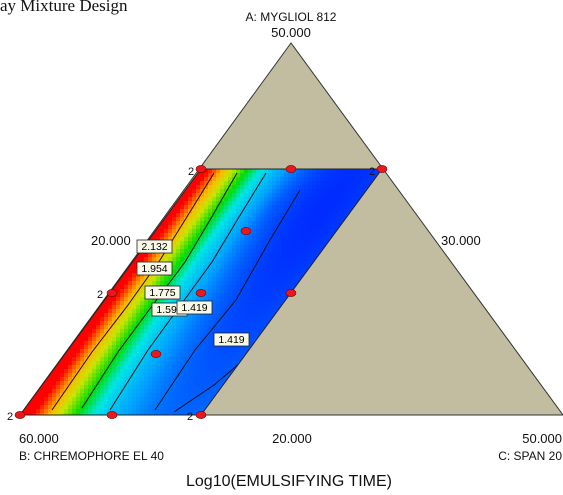 Image resolution: width=563 pixels, height=495 pixels. I want to click on vertex-b-label: B: CHREMOPHORE EL 40, so click(91, 456).